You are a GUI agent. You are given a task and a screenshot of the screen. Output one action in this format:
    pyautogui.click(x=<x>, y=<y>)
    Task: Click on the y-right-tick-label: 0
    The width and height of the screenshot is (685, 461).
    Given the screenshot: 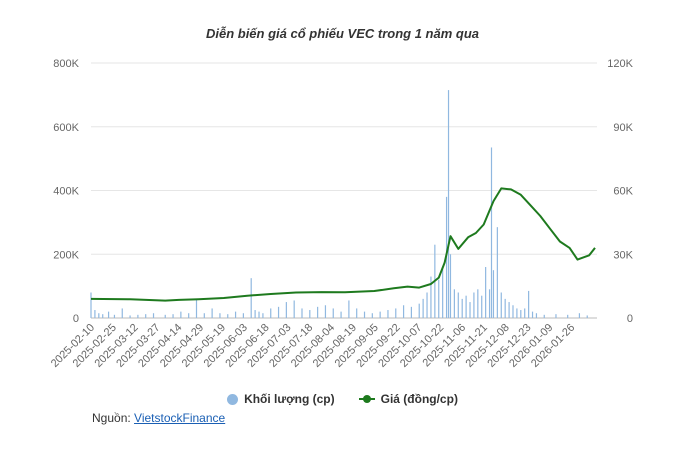 What is the action you would take?
    pyautogui.click(x=630, y=319)
    